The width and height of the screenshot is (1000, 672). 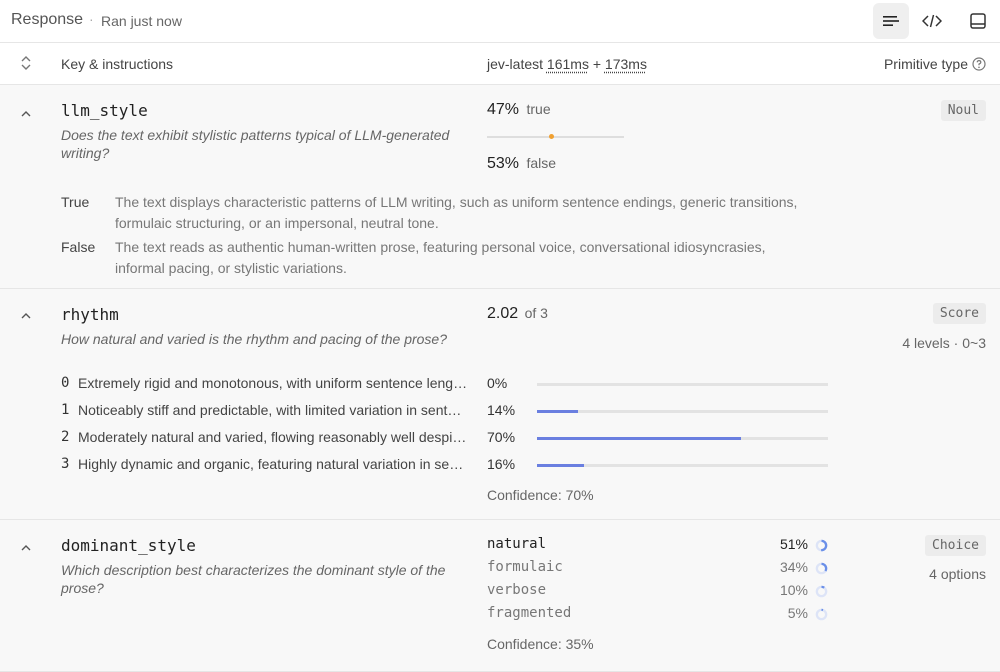 I want to click on key-instructions-header: Key & instructions, so click(x=117, y=64).